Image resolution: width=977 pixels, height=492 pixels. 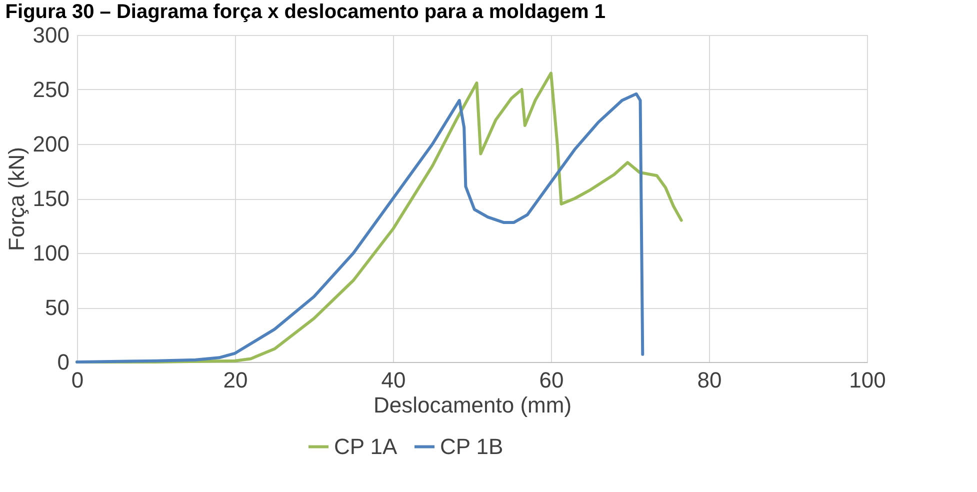 I want to click on chart-title: Figura 30 – Diagrama força x deslocamento para a moldagem 1, so click(x=305, y=12).